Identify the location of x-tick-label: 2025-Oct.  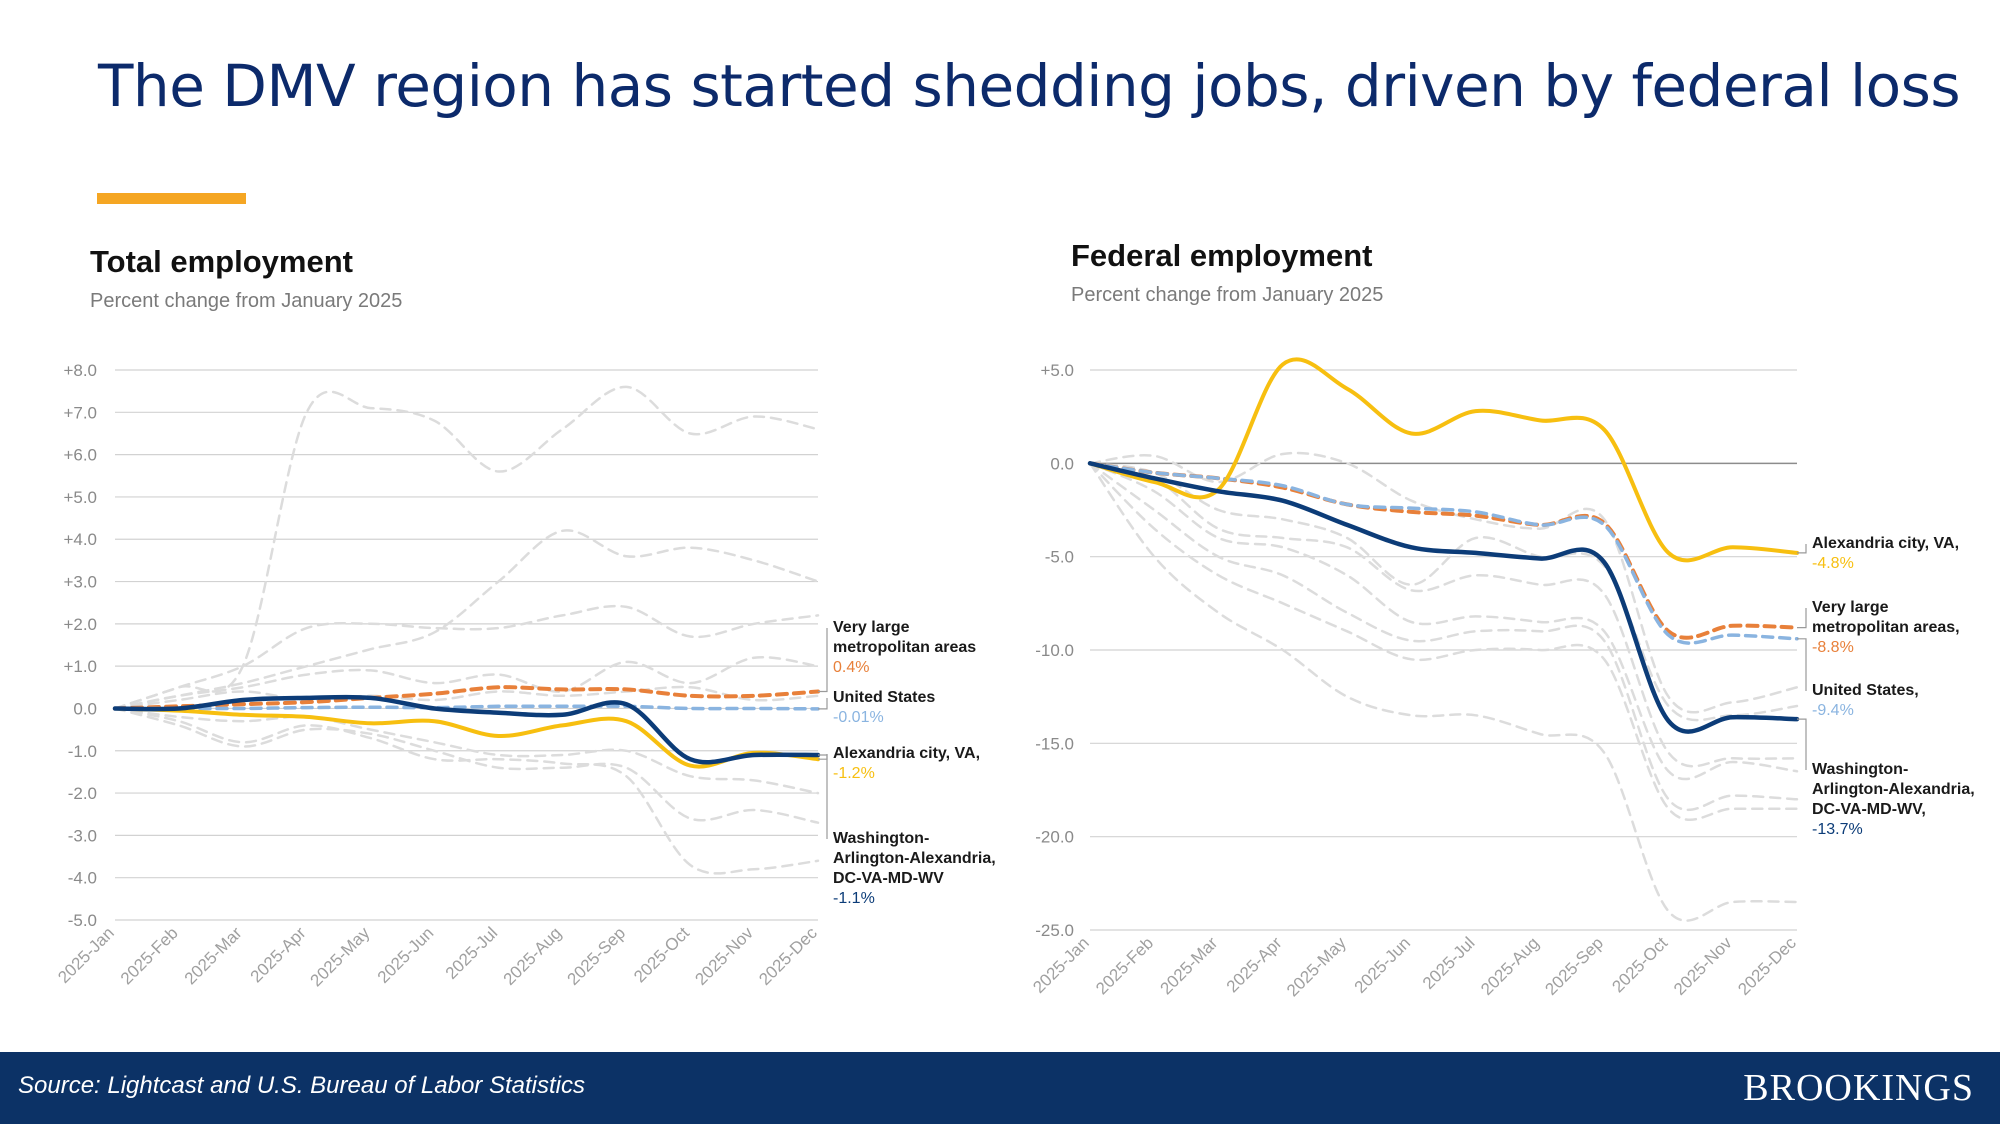
(1639, 964).